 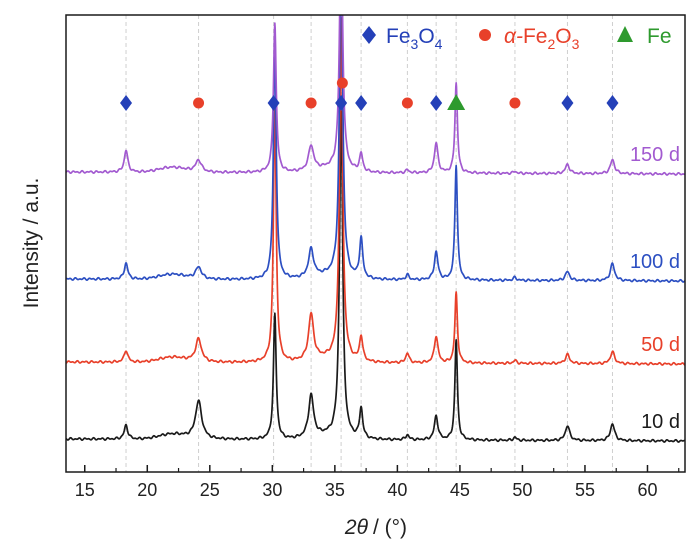 What do you see at coordinates (85, 490) in the screenshot?
I see `x-tick-label-15: 15` at bounding box center [85, 490].